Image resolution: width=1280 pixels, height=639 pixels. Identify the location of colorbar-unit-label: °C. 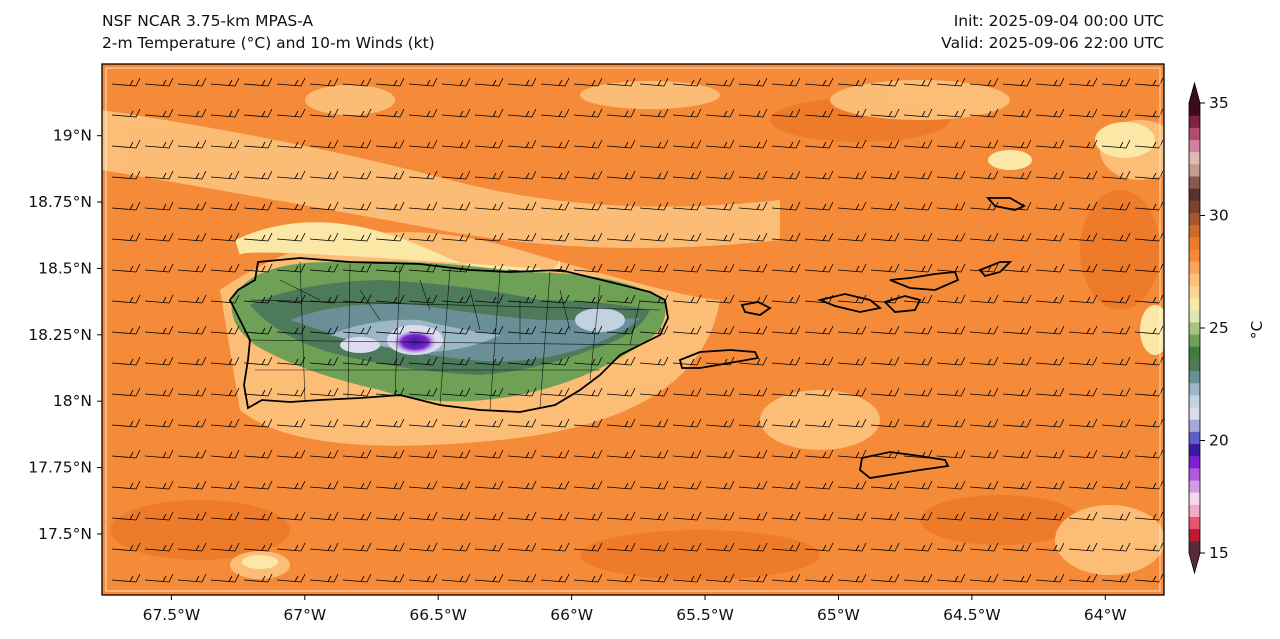
(1257, 330).